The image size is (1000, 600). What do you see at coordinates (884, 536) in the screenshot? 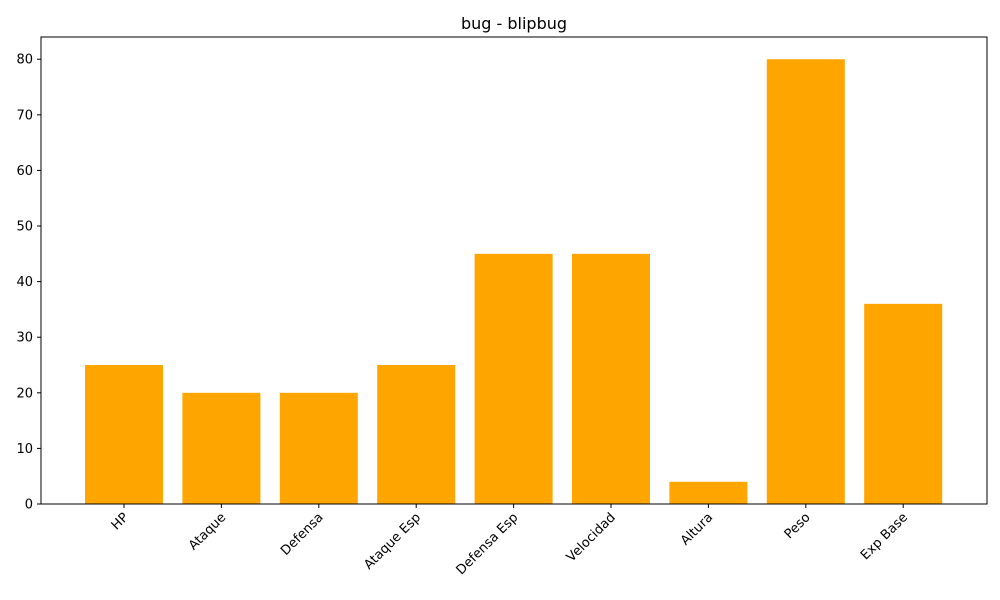
I see `x-tick-label: Exp Base` at bounding box center [884, 536].